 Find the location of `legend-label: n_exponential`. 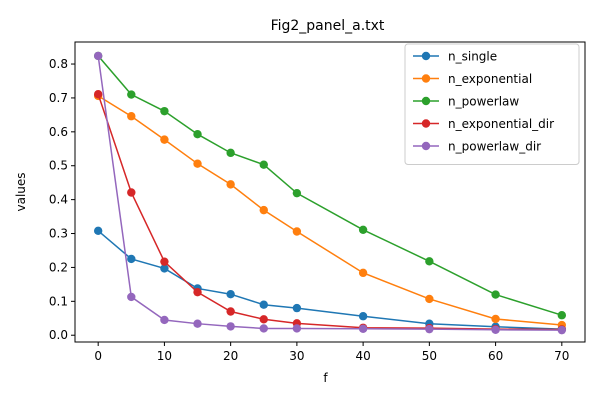

legend-label: n_exponential is located at coordinates (490, 79).